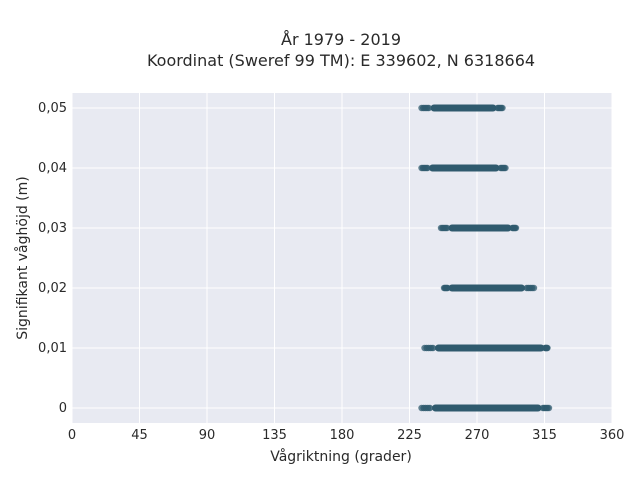  I want to click on y-tick-label: 0, so click(63, 408).